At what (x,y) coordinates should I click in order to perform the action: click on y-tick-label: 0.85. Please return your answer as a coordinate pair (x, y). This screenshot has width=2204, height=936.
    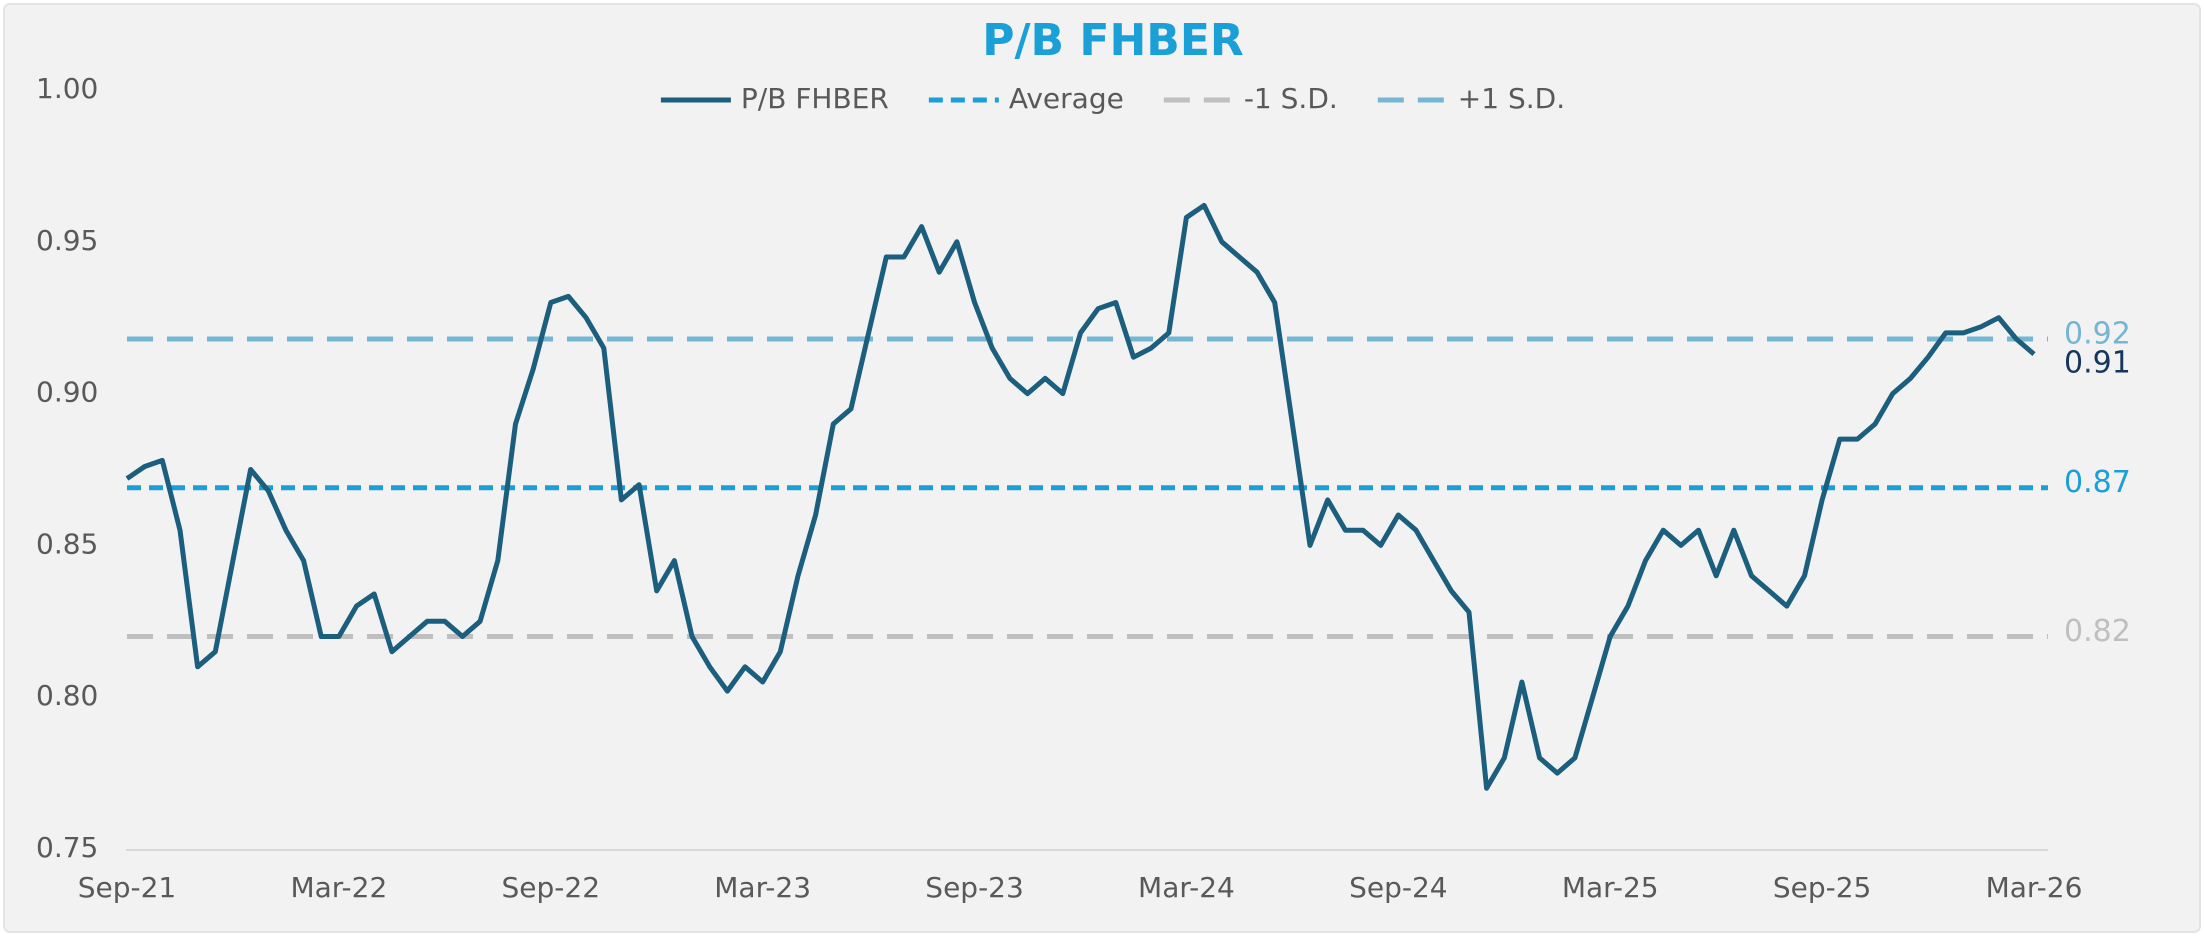
    Looking at the image, I should click on (67, 543).